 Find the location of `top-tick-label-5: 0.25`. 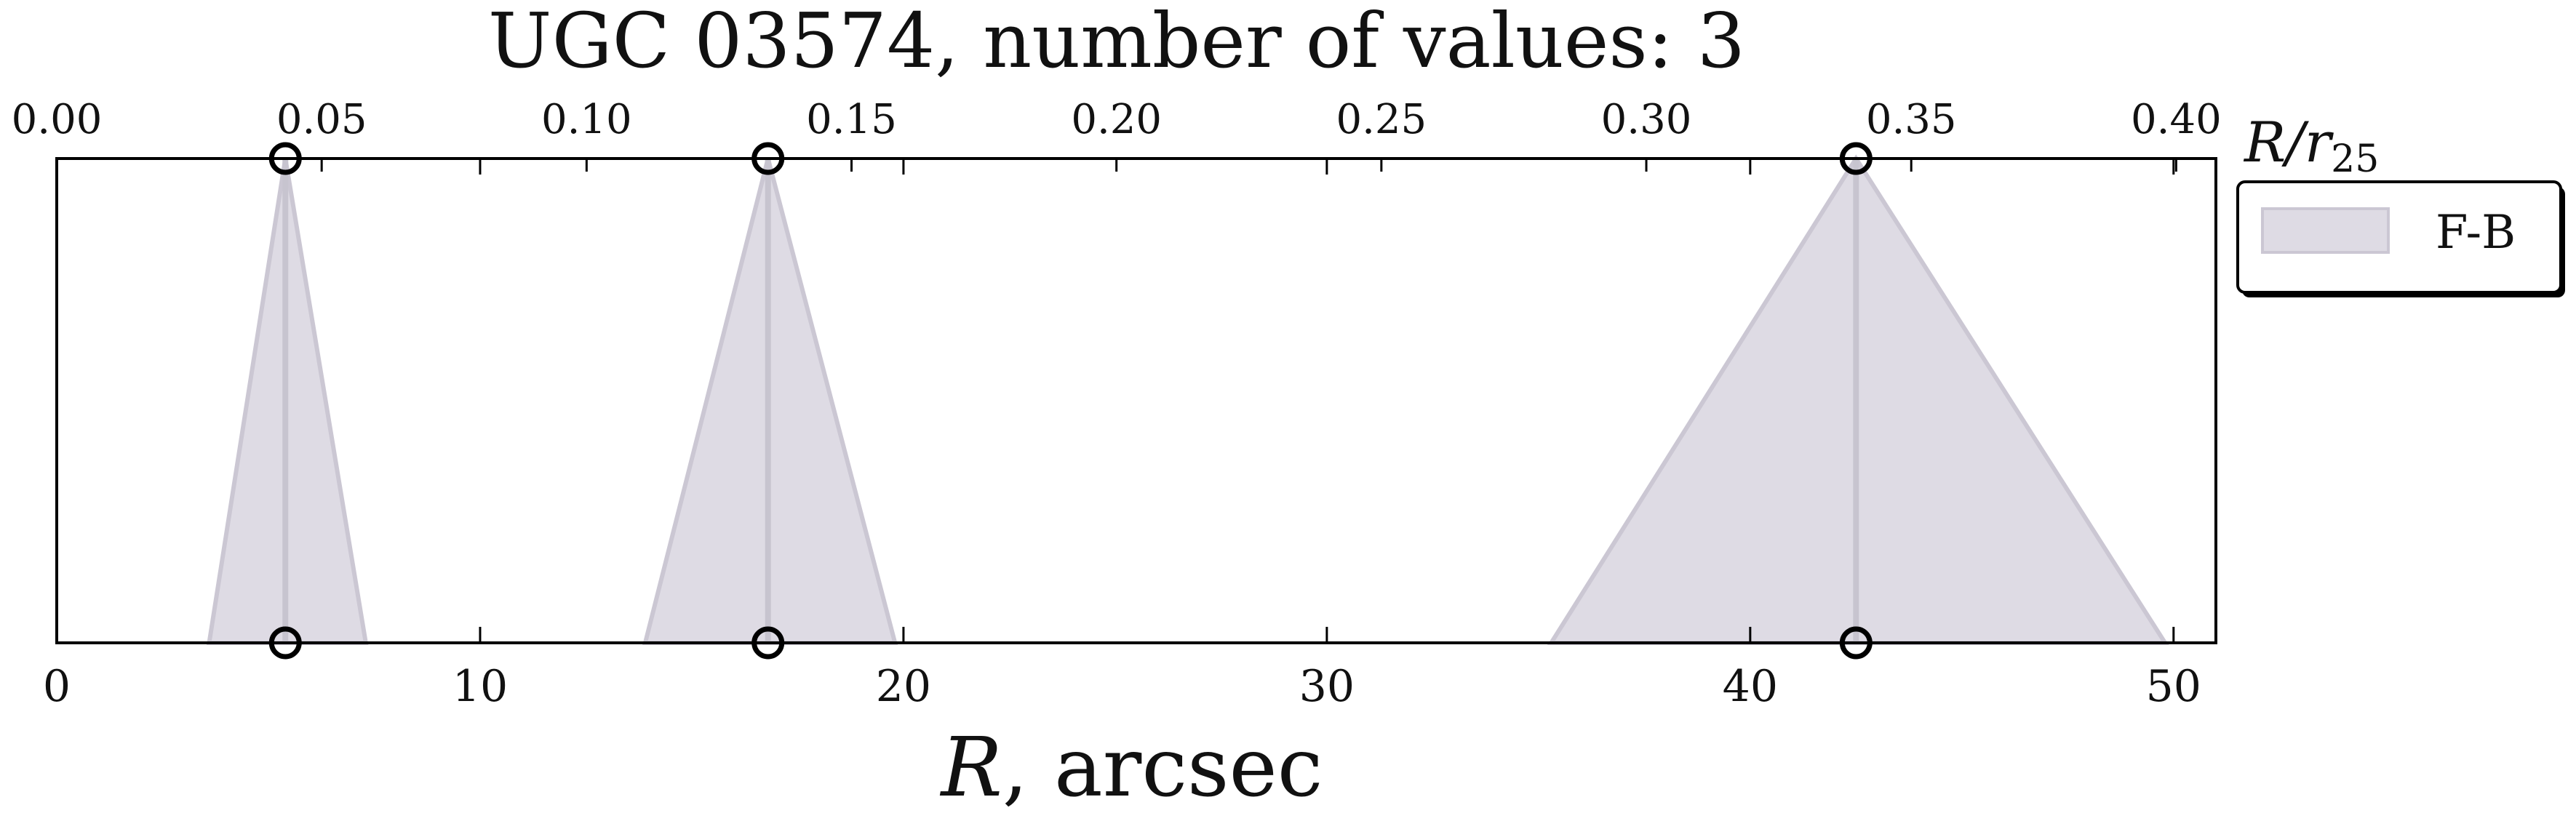

top-tick-label-5: 0.25 is located at coordinates (1381, 120).